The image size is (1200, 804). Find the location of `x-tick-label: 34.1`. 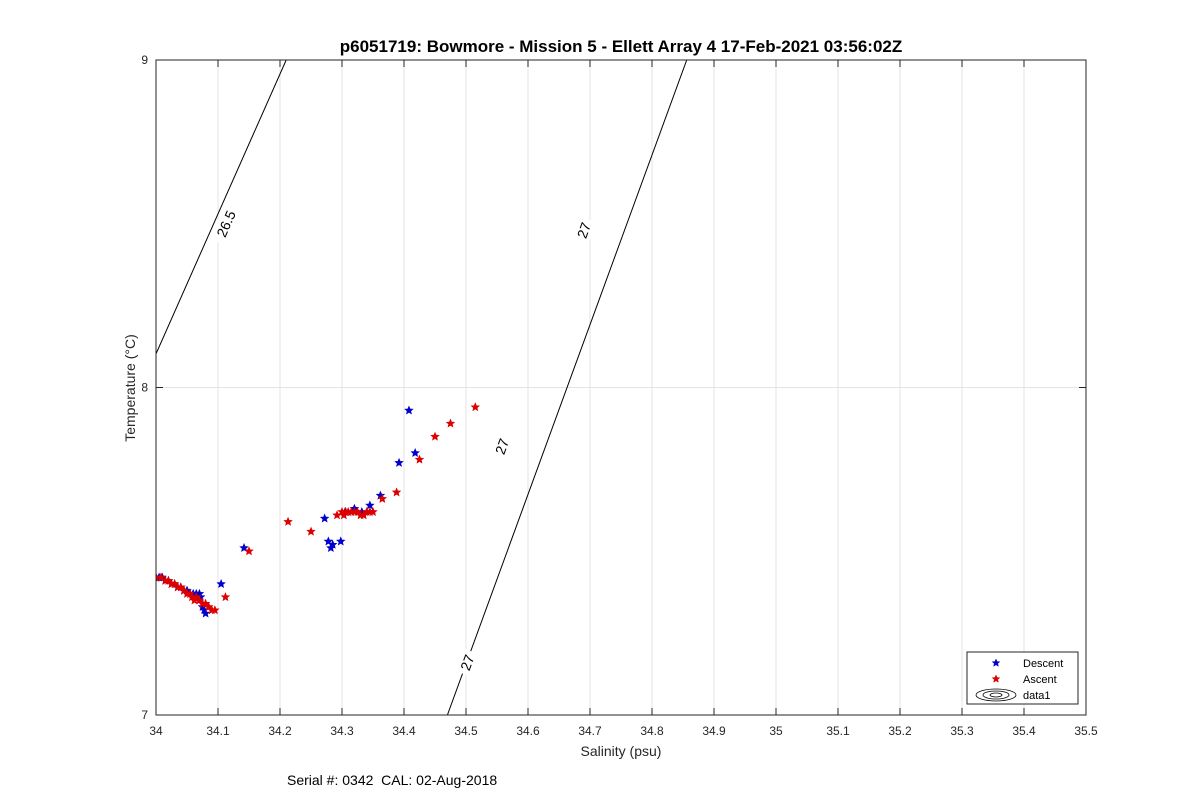

x-tick-label: 34.1 is located at coordinates (218, 731).